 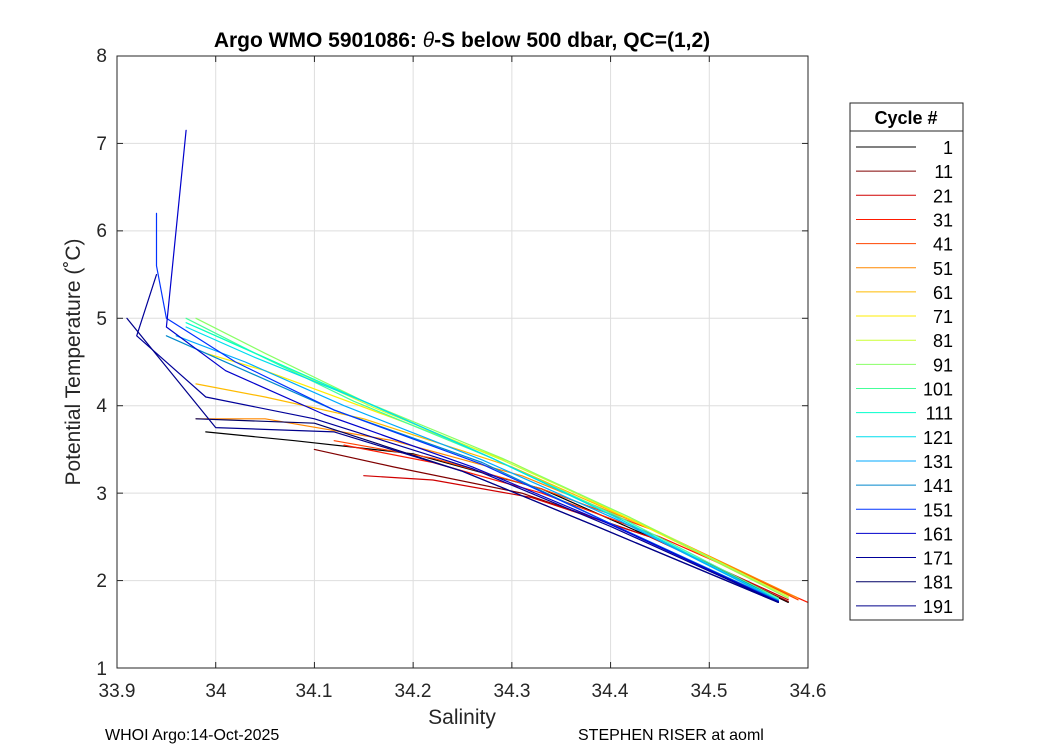 I want to click on y-tick-label: 7, so click(x=101, y=144).